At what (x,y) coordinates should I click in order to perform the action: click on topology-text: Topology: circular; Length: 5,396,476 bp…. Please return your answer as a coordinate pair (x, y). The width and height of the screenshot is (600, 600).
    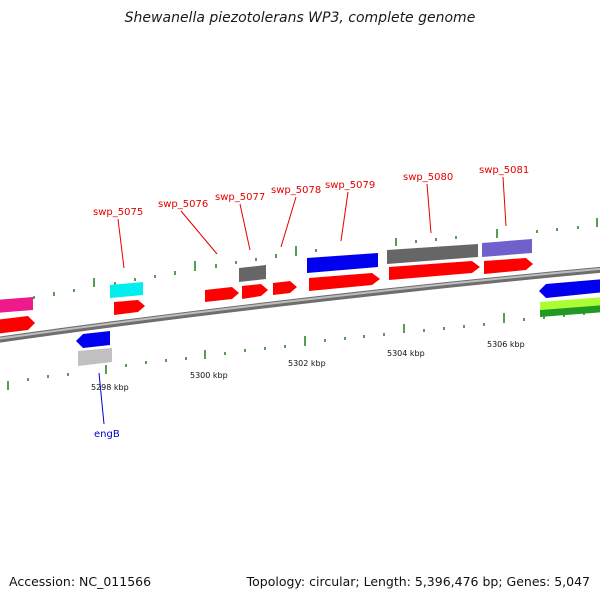
    Looking at the image, I should click on (418, 581).